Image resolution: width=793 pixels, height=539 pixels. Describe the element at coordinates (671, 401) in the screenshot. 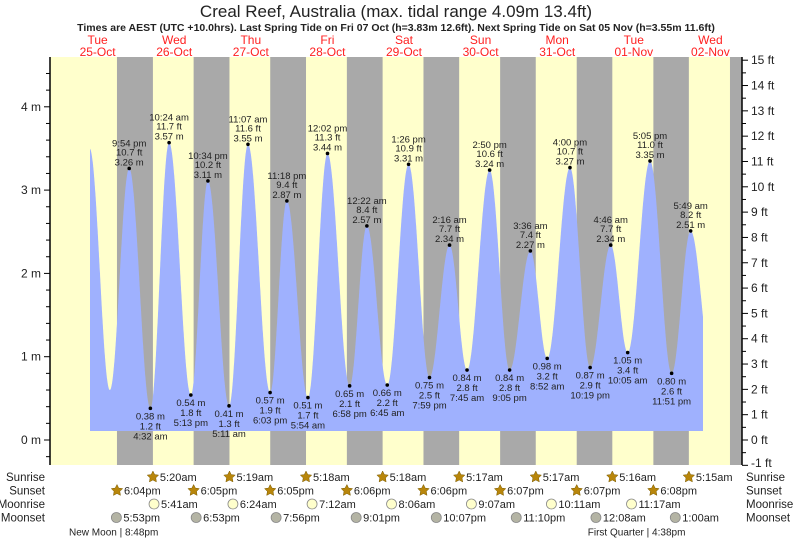

I see `low-tide-time-label: 11:51 pm` at that location.